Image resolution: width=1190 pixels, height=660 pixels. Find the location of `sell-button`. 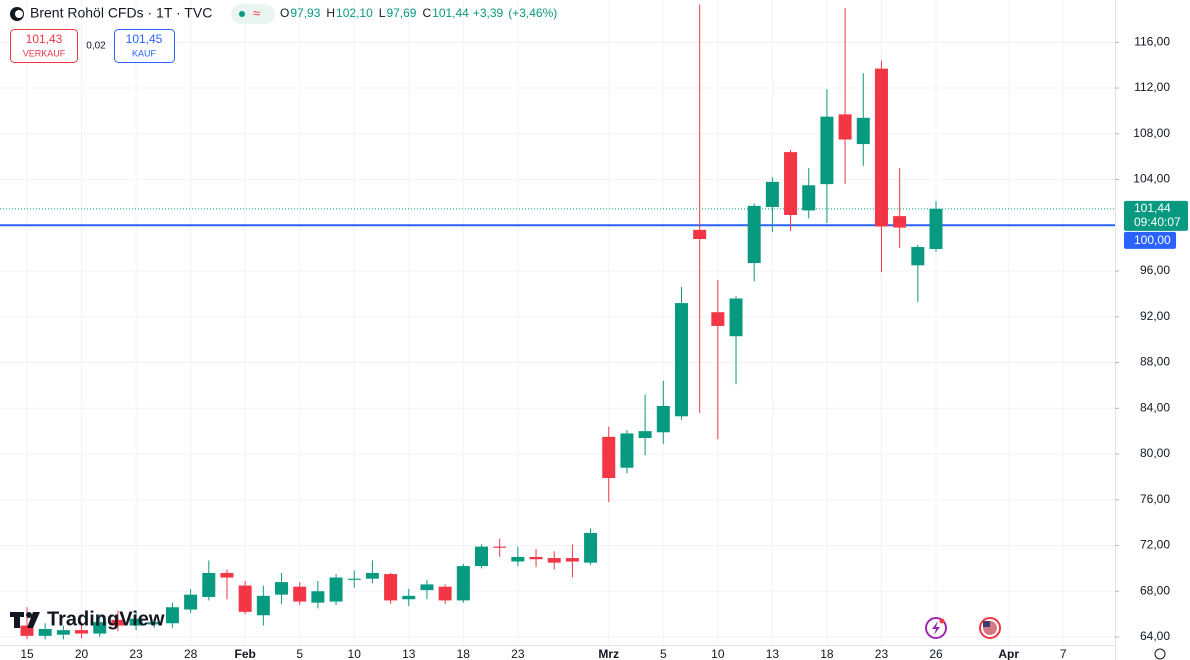

sell-button is located at coordinates (44, 46).